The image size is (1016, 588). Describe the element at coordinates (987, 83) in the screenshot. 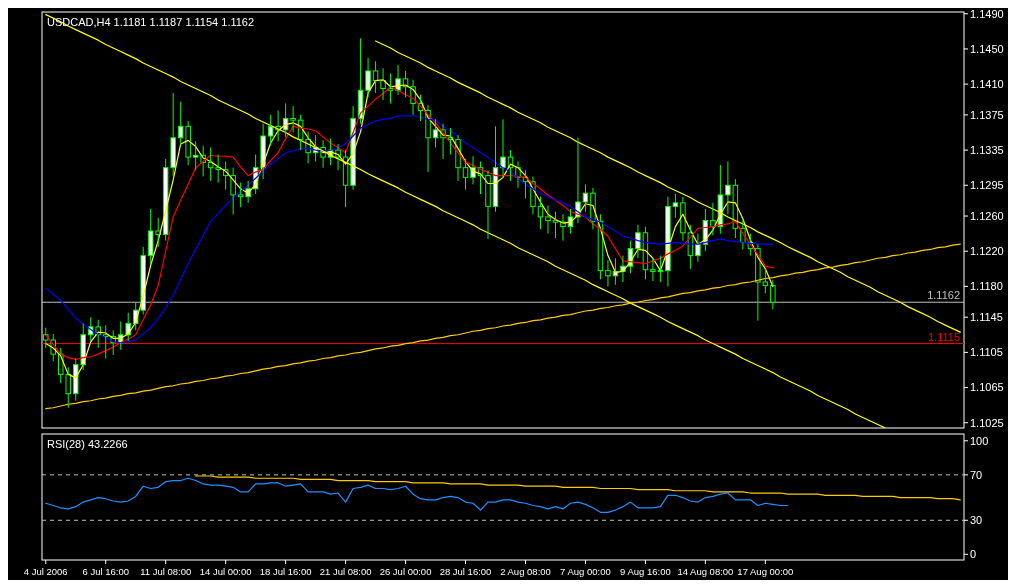

I see `y-tick-label: 1.1410` at that location.